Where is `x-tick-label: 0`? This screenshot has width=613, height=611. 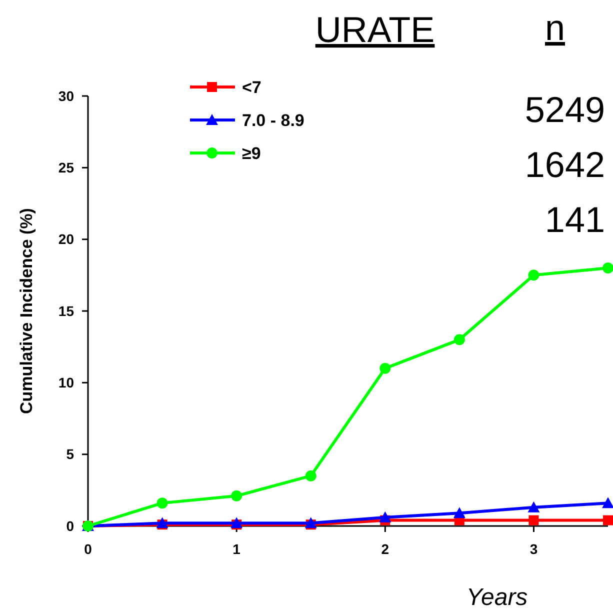 x-tick-label: 0 is located at coordinates (88, 549).